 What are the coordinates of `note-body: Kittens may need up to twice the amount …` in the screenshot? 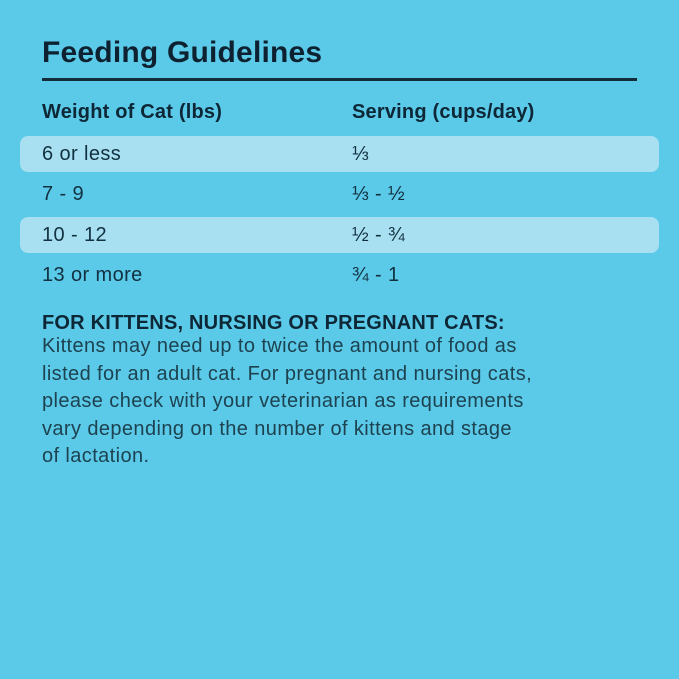 It's located at (287, 401).